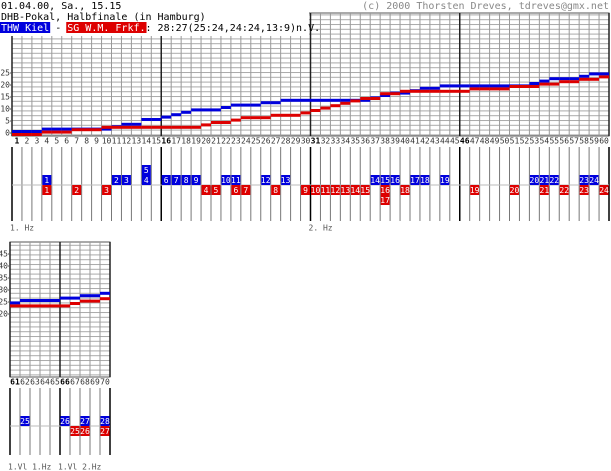 The height and width of the screenshot is (471, 611). I want to click on minute-label: 47, so click(475, 141).